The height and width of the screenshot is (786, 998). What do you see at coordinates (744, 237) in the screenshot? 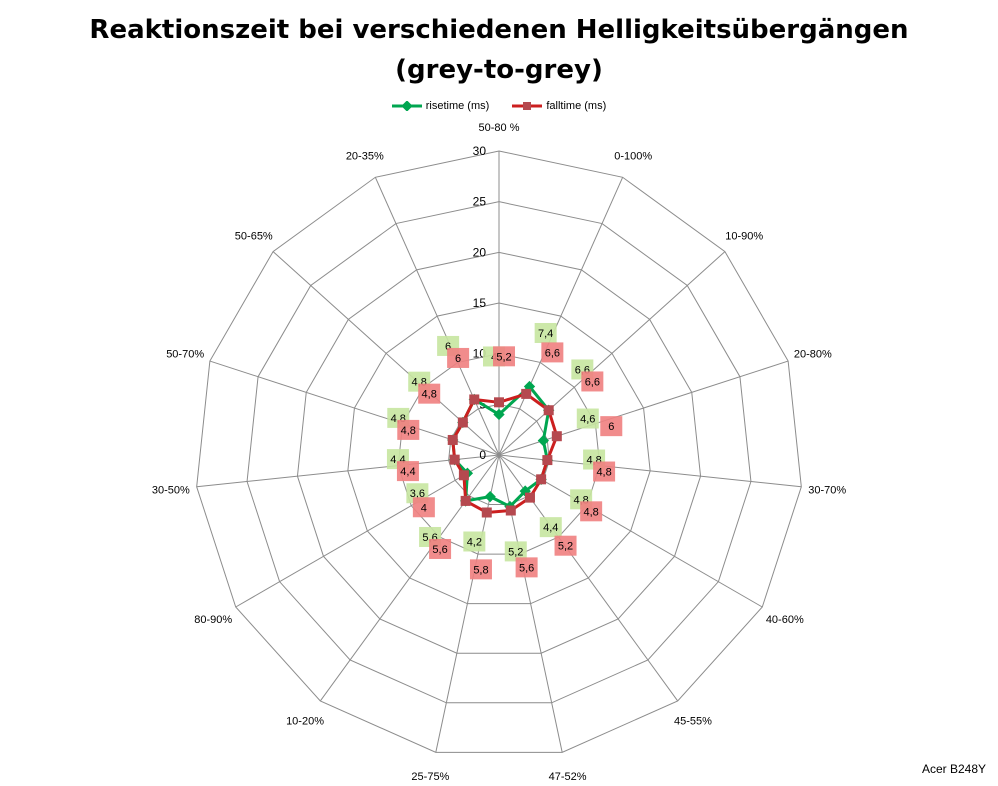
I see `category-label: 10-90%` at bounding box center [744, 237].